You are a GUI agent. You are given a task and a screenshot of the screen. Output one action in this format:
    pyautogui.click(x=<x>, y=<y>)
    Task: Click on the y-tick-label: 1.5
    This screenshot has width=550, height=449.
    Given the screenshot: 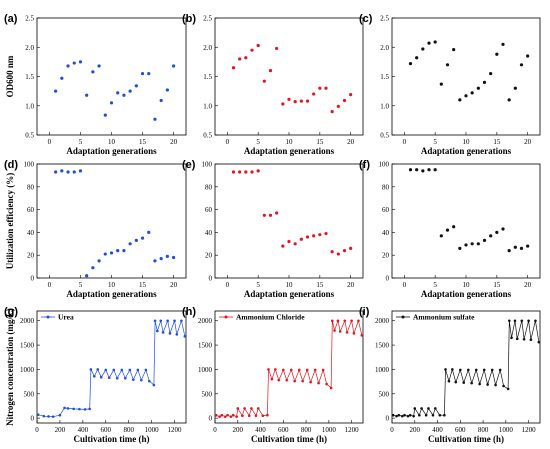 What is the action you would take?
    pyautogui.click(x=384, y=77)
    